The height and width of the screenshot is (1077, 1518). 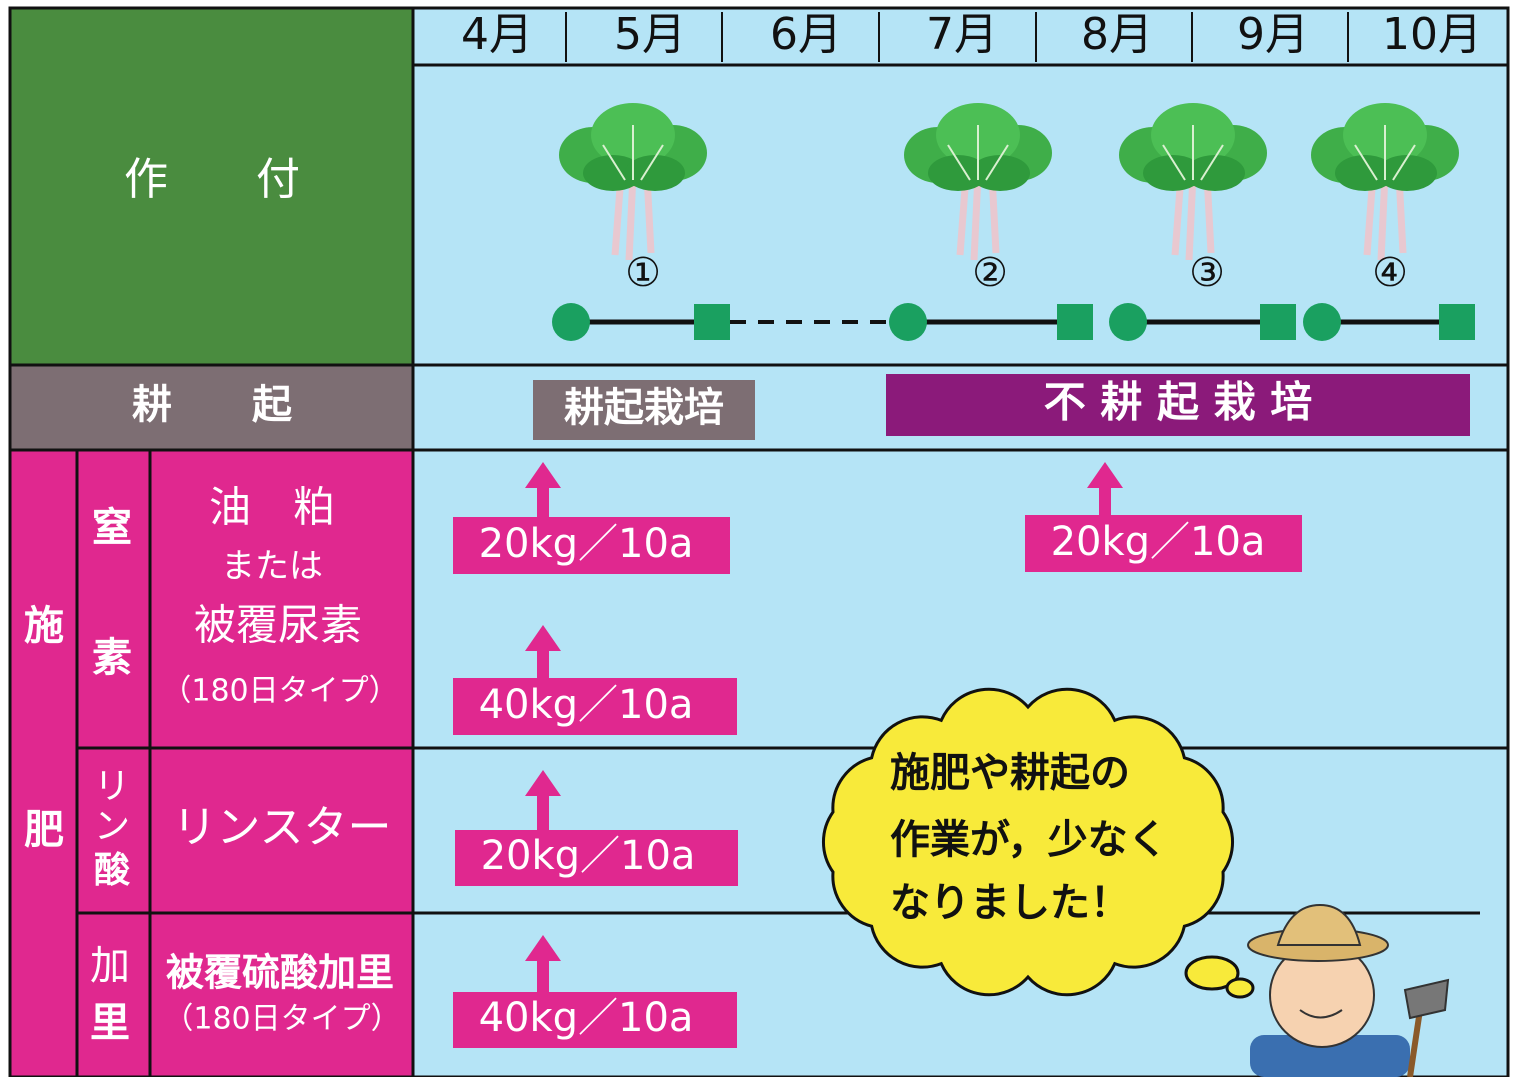 What do you see at coordinates (962, 34) in the screenshot?
I see `month-label: 7月` at bounding box center [962, 34].